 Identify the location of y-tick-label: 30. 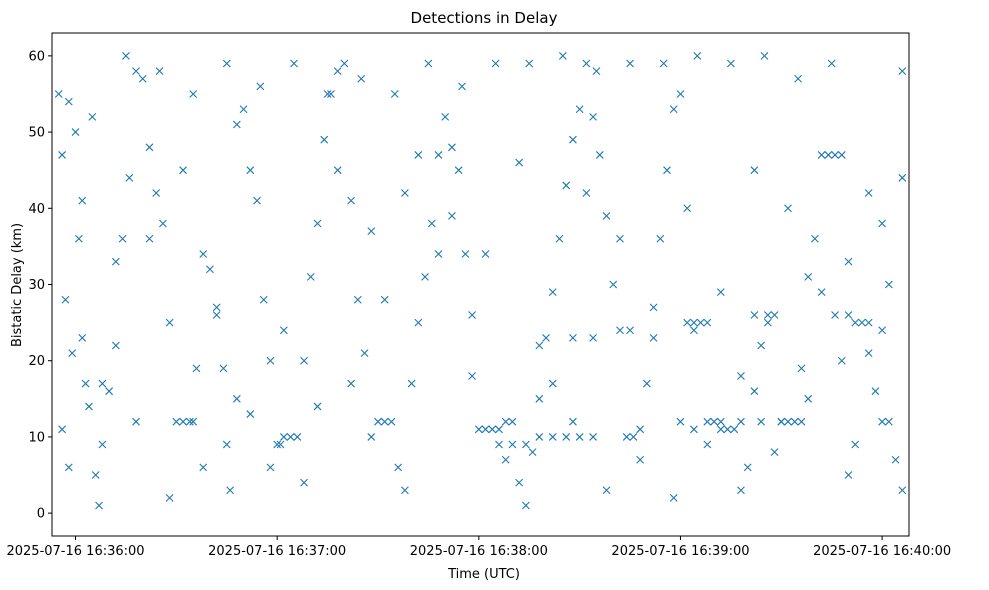
(36, 285).